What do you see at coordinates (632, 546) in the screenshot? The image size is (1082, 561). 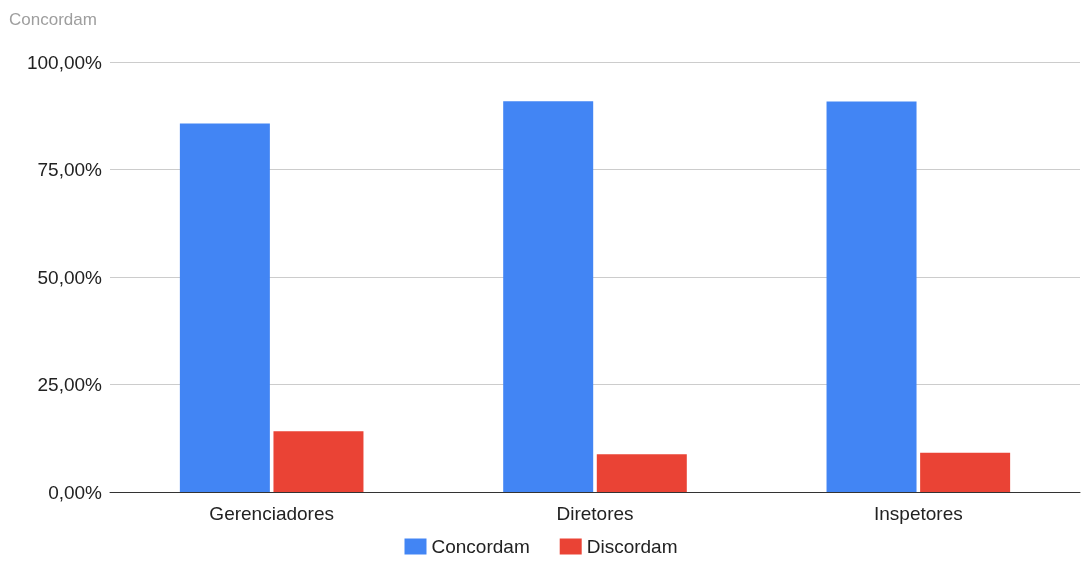 I see `legend-label: Discordam` at bounding box center [632, 546].